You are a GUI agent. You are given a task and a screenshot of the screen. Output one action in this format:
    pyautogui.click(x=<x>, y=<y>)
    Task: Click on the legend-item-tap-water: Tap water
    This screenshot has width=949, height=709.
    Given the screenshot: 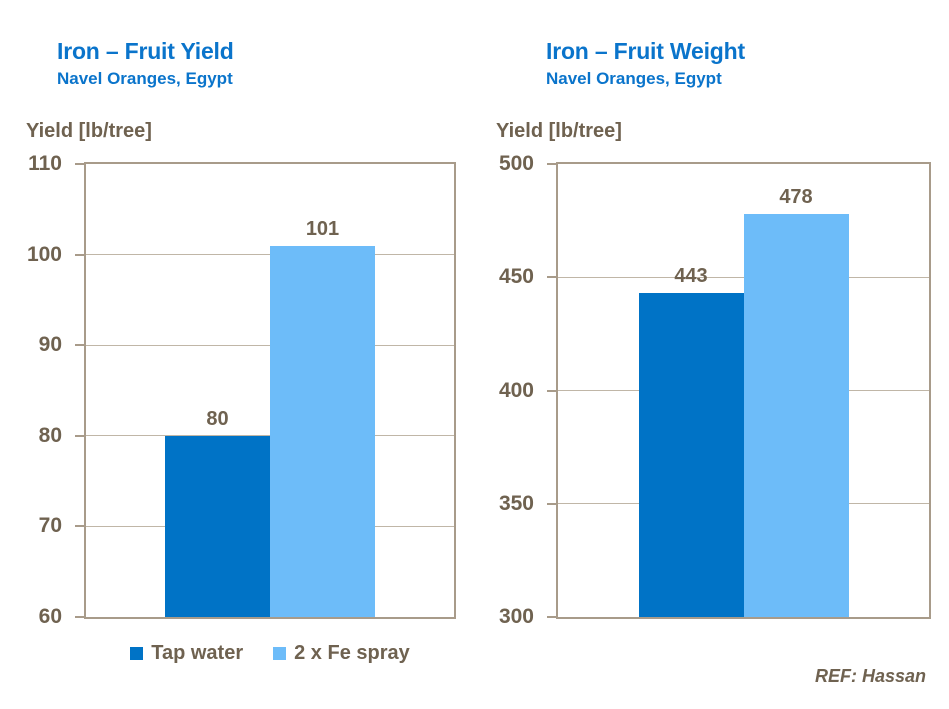 What is the action you would take?
    pyautogui.click(x=186, y=653)
    